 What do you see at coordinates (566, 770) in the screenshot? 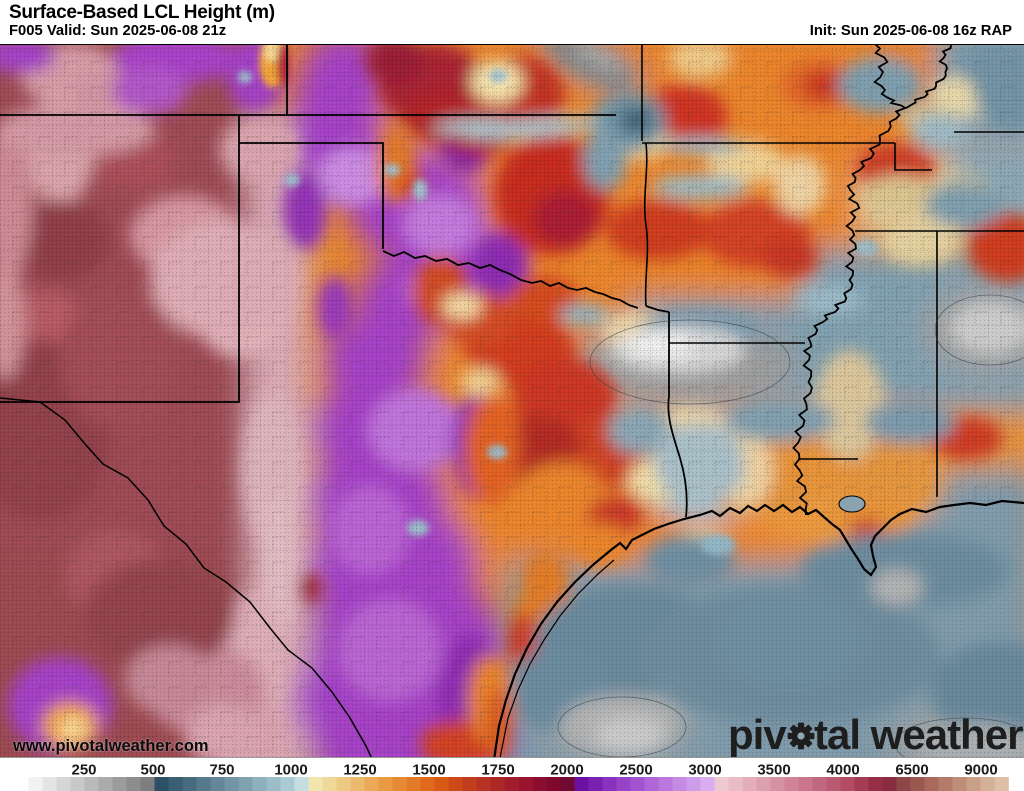
I see `svg-text: 2000` at bounding box center [566, 770].